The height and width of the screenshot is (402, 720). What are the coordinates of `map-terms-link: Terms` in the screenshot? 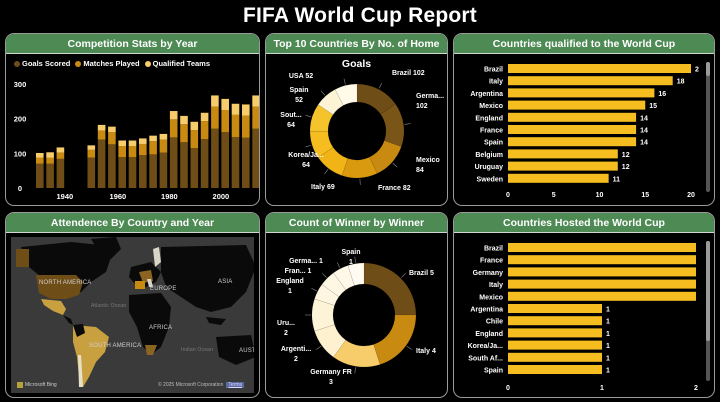 It's located at (235, 385).